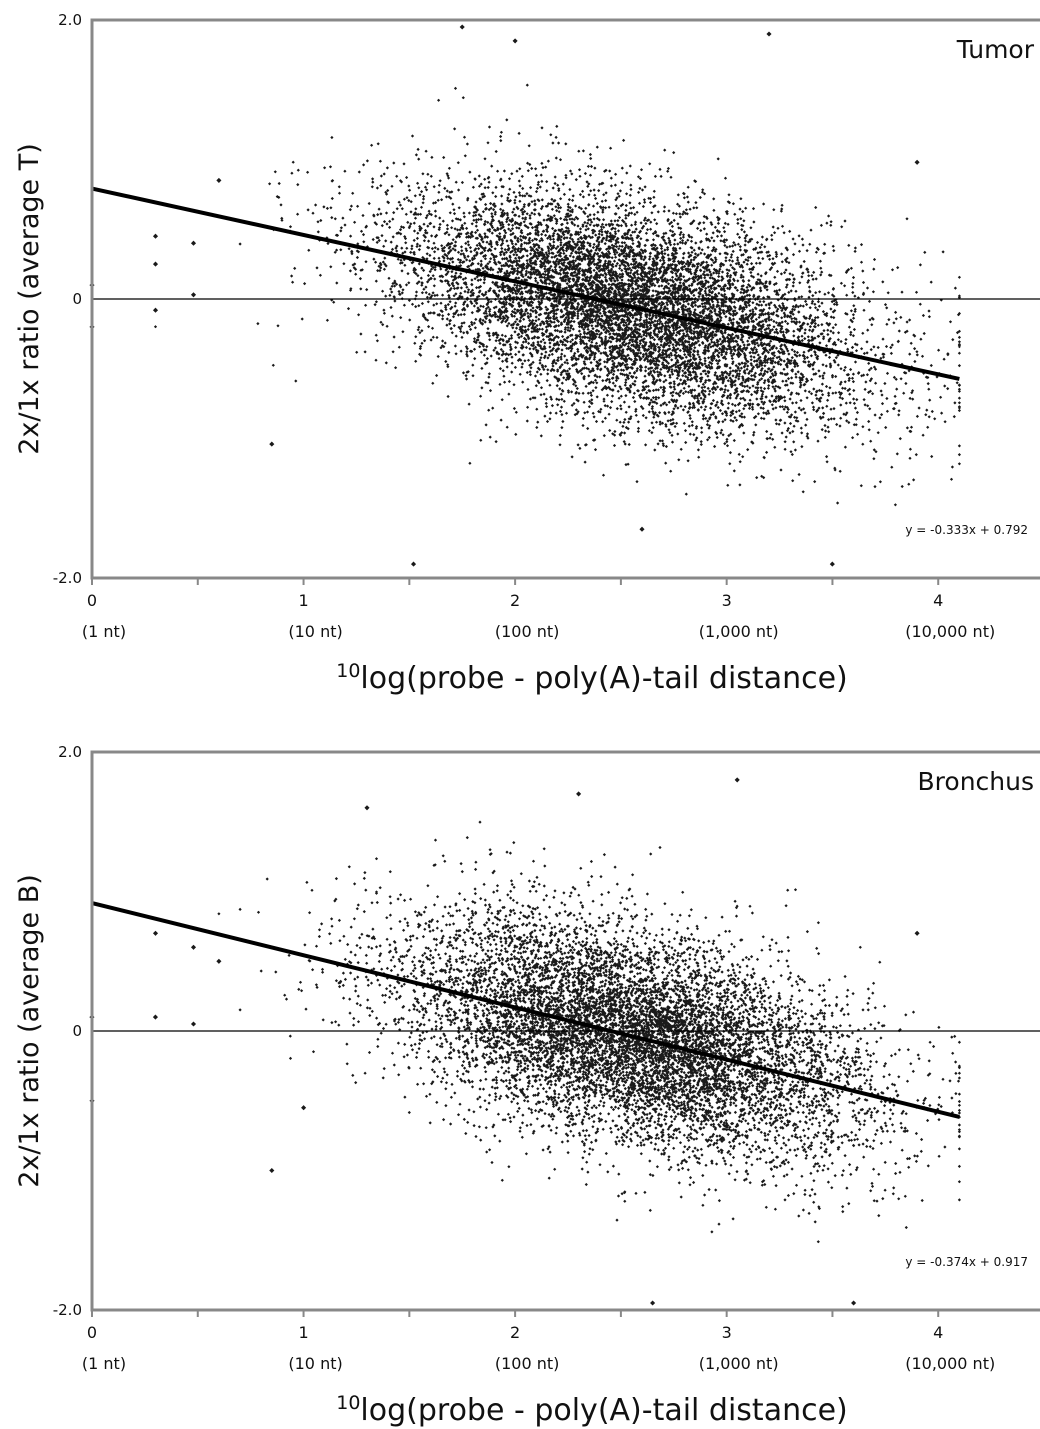 This screenshot has width=1040, height=1429. What do you see at coordinates (995, 49) in the screenshot?
I see `tumor-panel-label: Tumor` at bounding box center [995, 49].